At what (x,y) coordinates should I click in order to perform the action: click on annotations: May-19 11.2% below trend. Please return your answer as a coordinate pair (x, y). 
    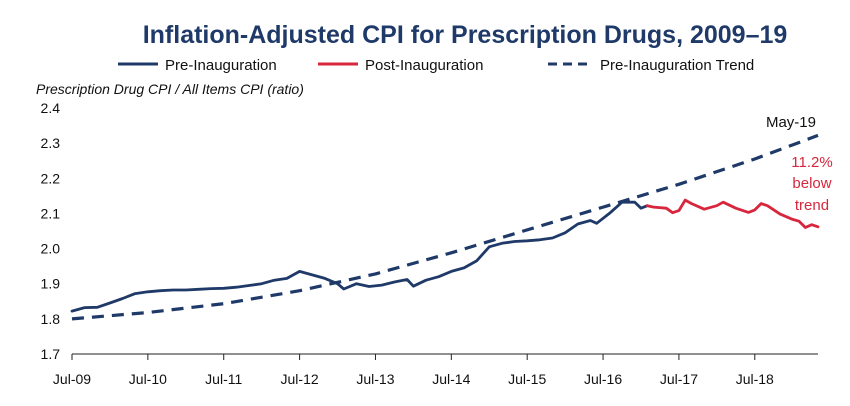
    Looking at the image, I should click on (799, 164).